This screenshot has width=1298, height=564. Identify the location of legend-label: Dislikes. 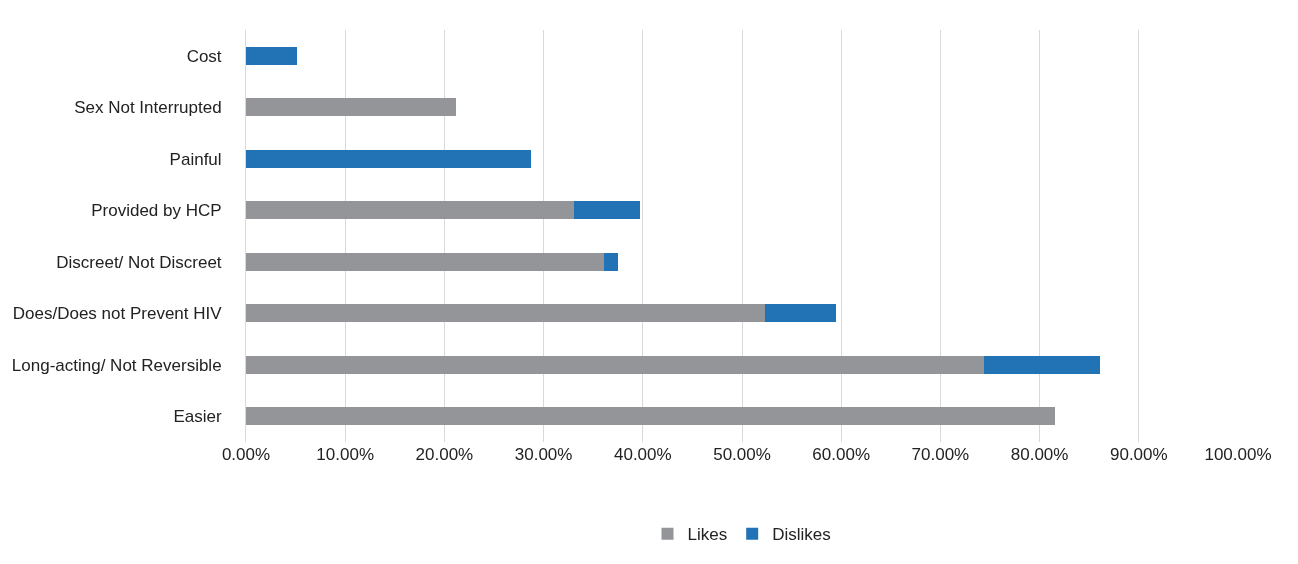
(801, 535).